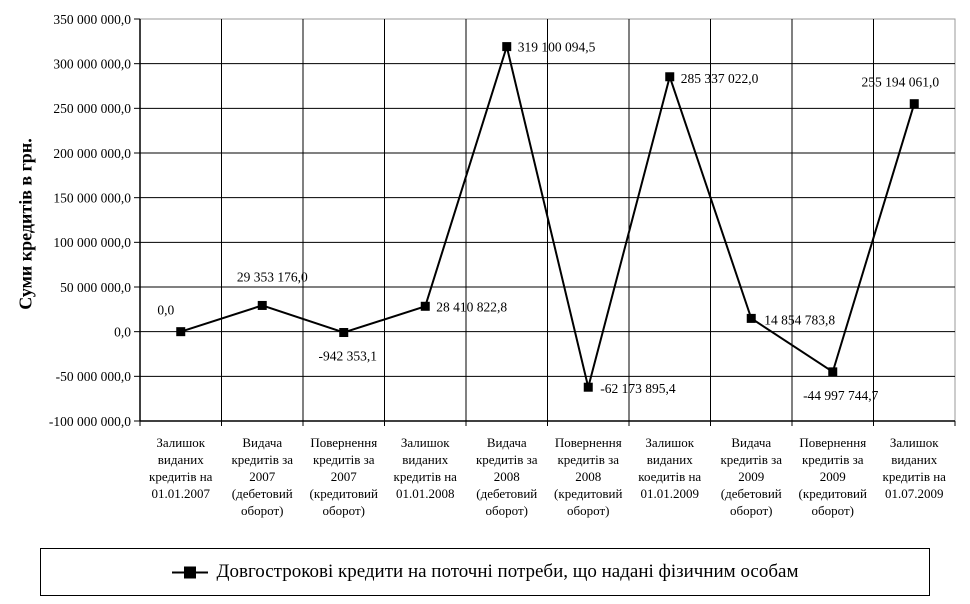 The image size is (970, 604). I want to click on data-point-label: -44 997 744,7, so click(841, 395).